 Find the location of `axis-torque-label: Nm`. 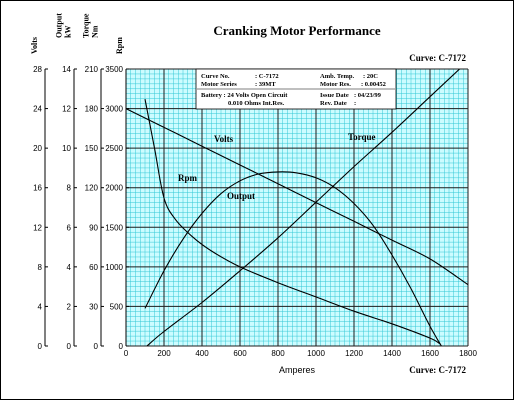

axis-torque-label: Nm is located at coordinates (95, 31).